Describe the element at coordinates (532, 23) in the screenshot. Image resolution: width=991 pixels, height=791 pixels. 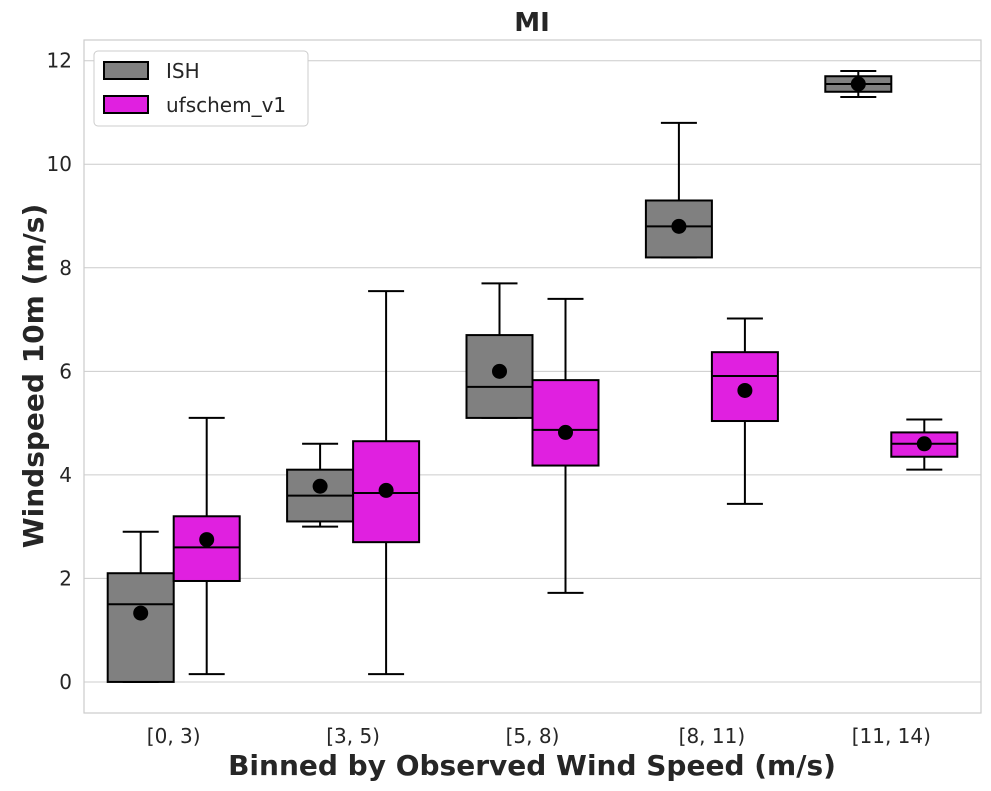
I see `chart-title: MI` at that location.